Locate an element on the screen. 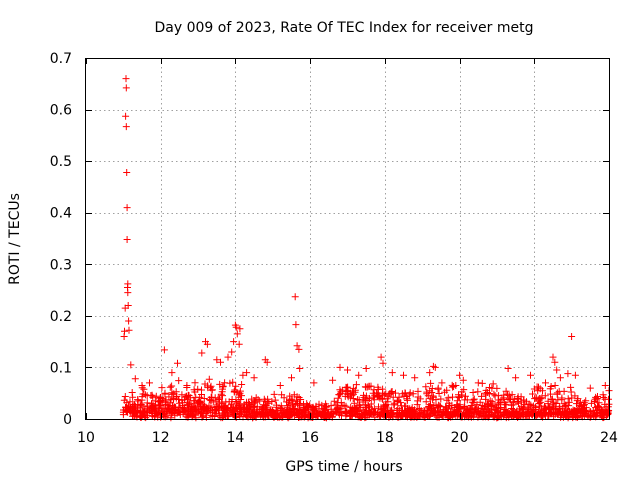 This screenshot has height=480, width=640. x-tick-label: 20 is located at coordinates (460, 438).